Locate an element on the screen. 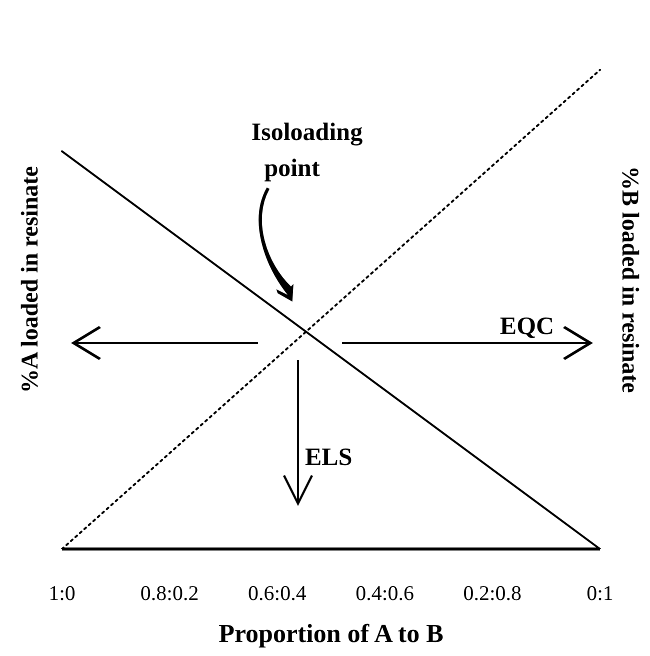  x-tick-label: 0:1 is located at coordinates (600, 592).